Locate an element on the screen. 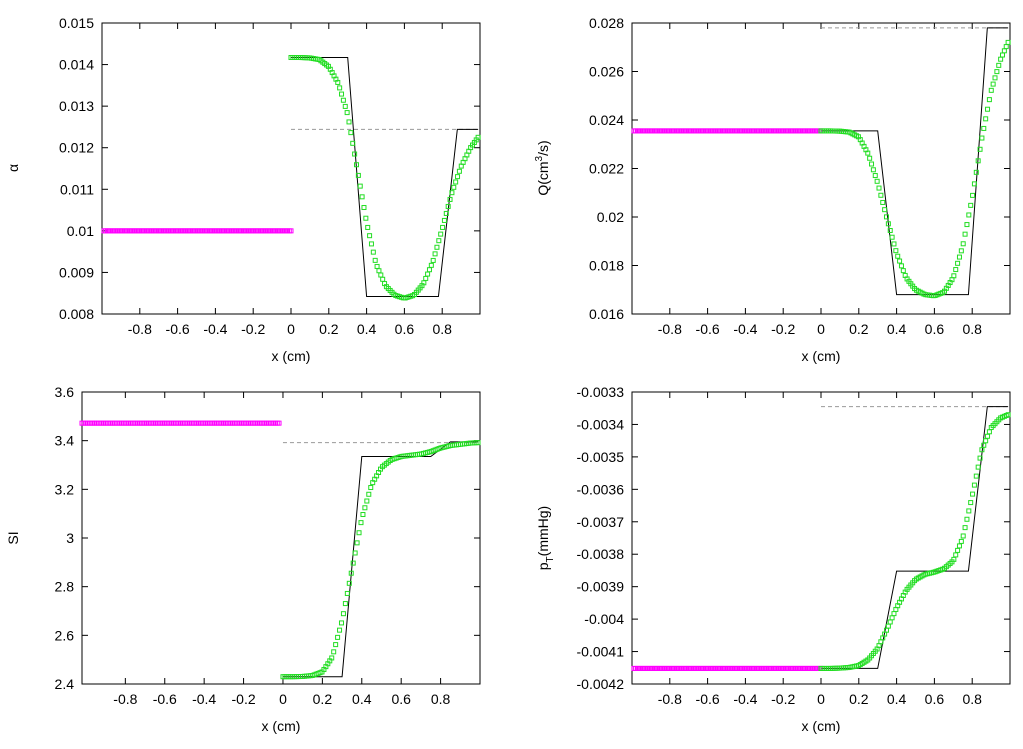 The width and height of the screenshot is (1023, 749). y-axis-label: pT(mmHg) is located at coordinates (545, 538).